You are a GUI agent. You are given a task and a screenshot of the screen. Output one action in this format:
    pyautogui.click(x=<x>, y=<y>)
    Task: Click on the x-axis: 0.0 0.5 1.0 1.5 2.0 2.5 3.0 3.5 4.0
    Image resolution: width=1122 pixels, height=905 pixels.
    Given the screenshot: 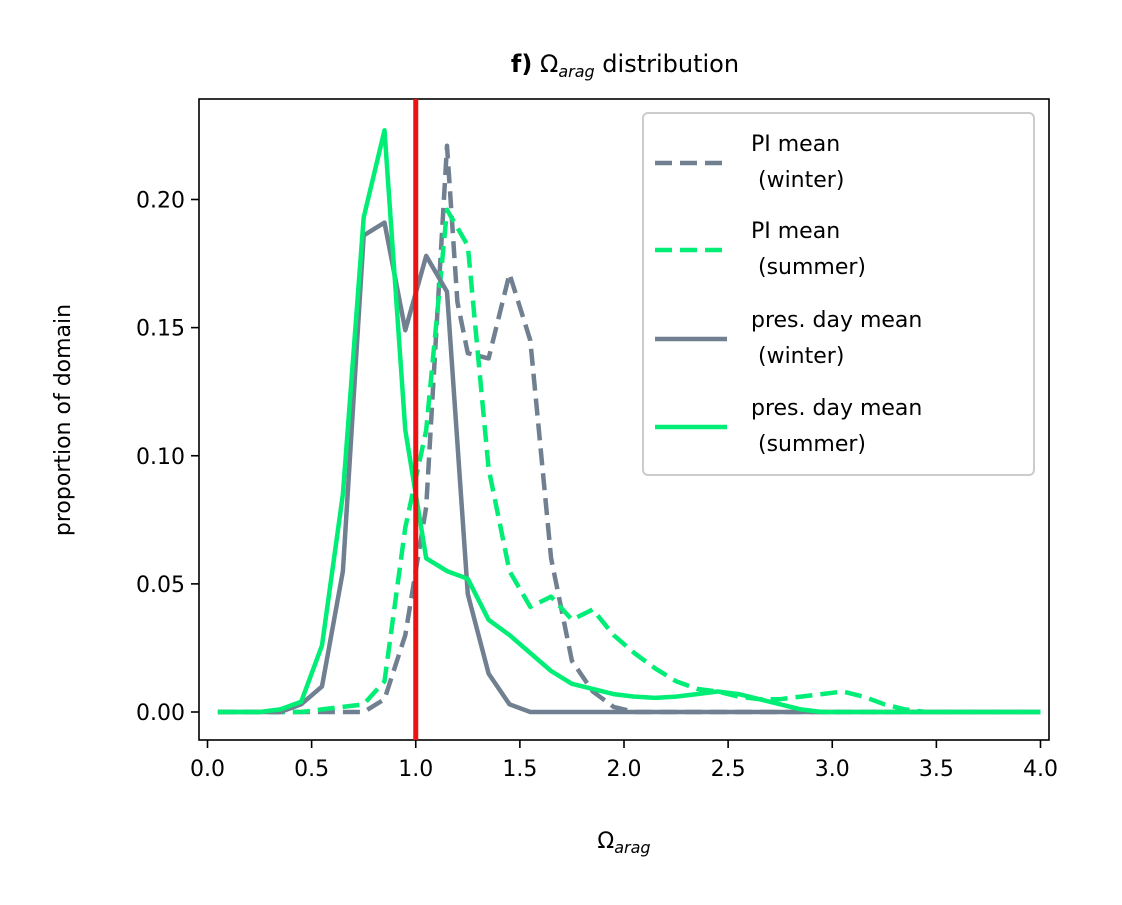 What is the action you would take?
    pyautogui.click(x=624, y=761)
    